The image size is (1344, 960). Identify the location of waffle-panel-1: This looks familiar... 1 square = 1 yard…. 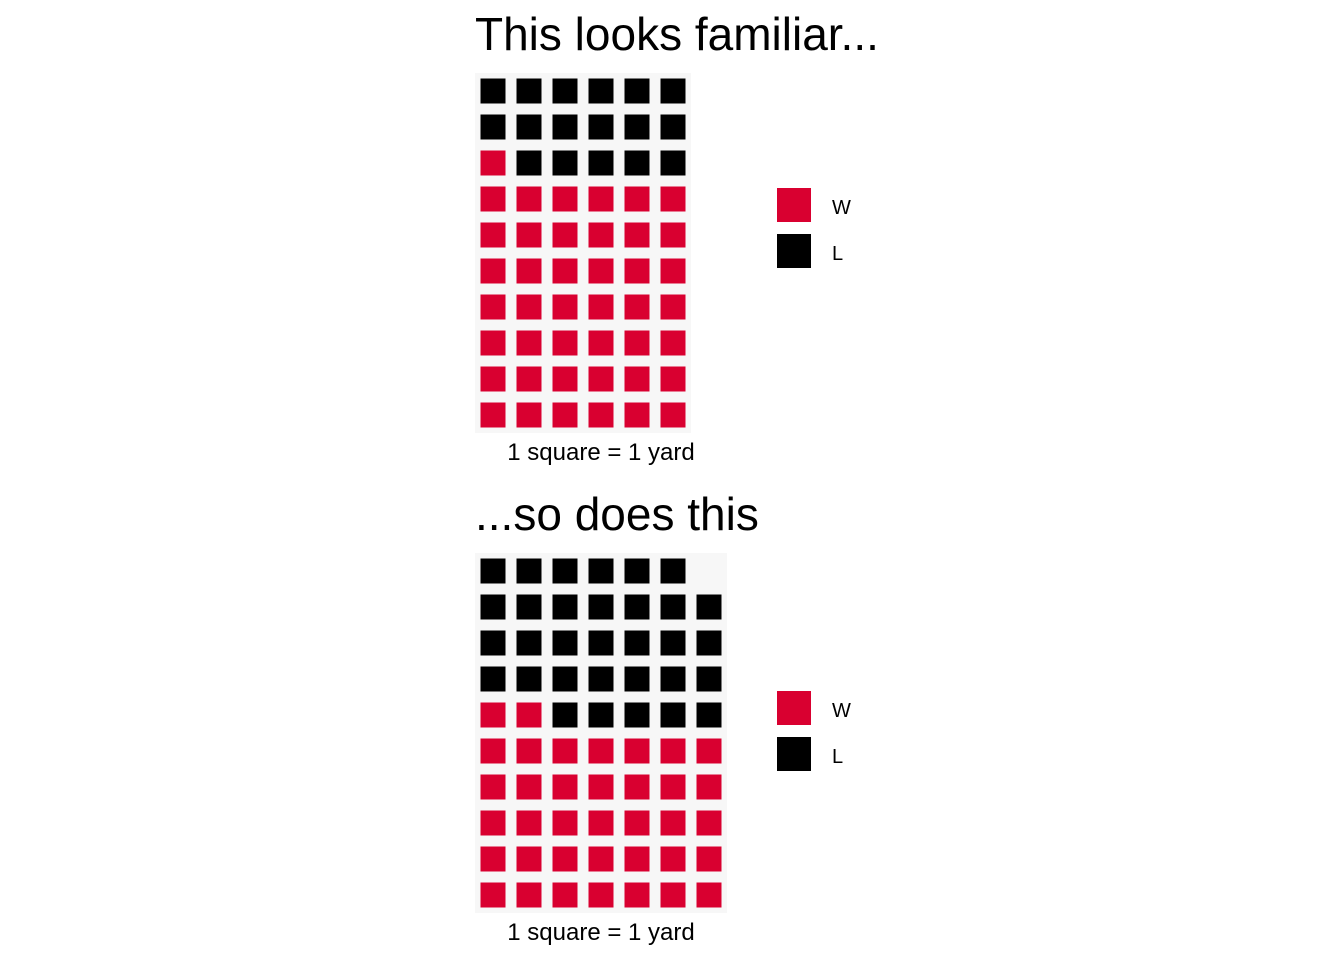
(677, 237).